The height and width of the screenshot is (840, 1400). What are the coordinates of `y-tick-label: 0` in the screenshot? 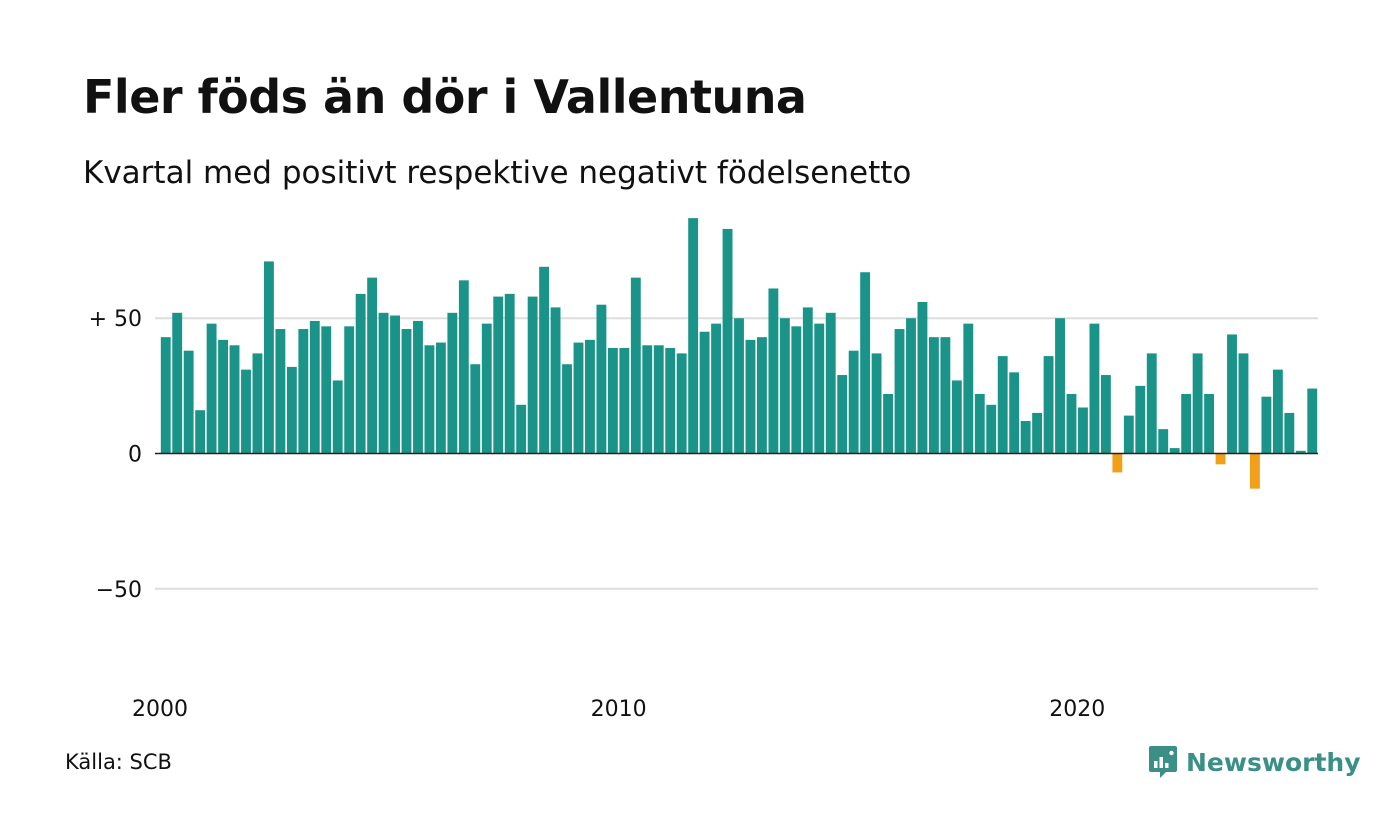 It's located at (135, 455).